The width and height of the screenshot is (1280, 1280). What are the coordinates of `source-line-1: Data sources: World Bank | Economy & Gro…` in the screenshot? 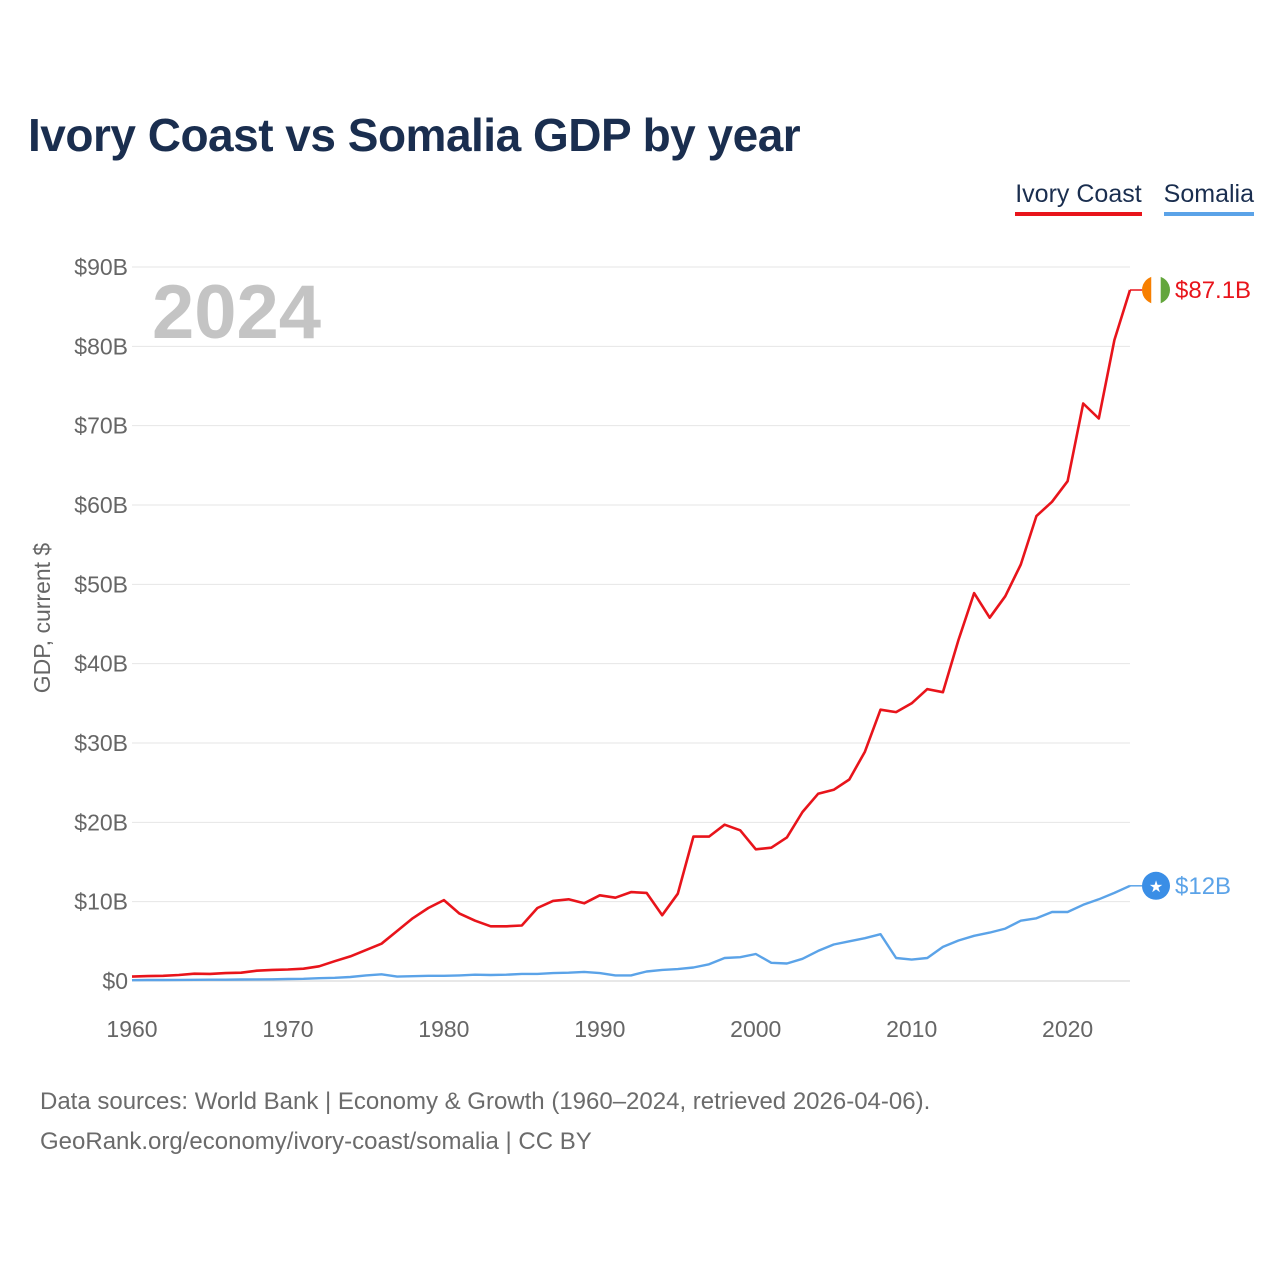 It's located at (485, 1101).